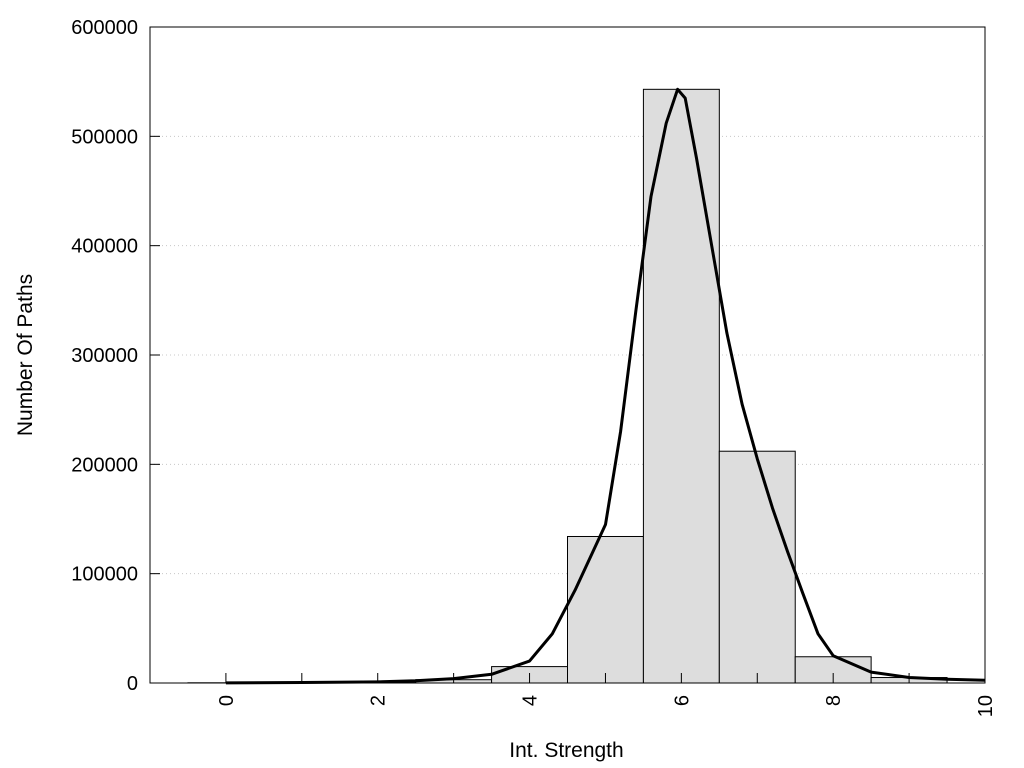 The width and height of the screenshot is (1024, 768). Describe the element at coordinates (25, 355) in the screenshot. I see `y-axis-title: Number Of Paths` at that location.